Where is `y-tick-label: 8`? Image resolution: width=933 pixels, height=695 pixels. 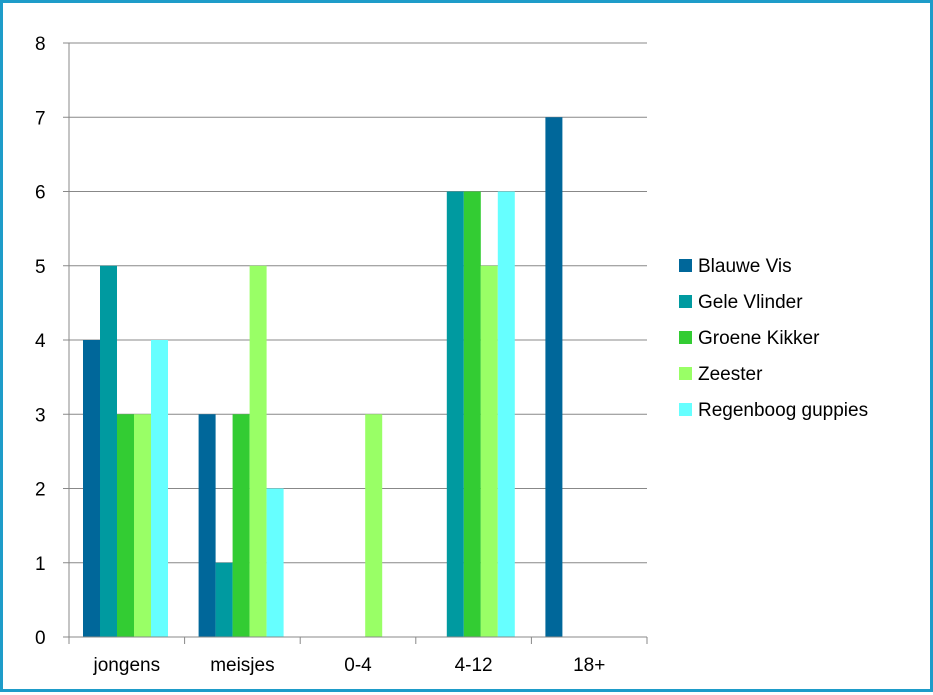 y-tick-label: 8 is located at coordinates (40, 44).